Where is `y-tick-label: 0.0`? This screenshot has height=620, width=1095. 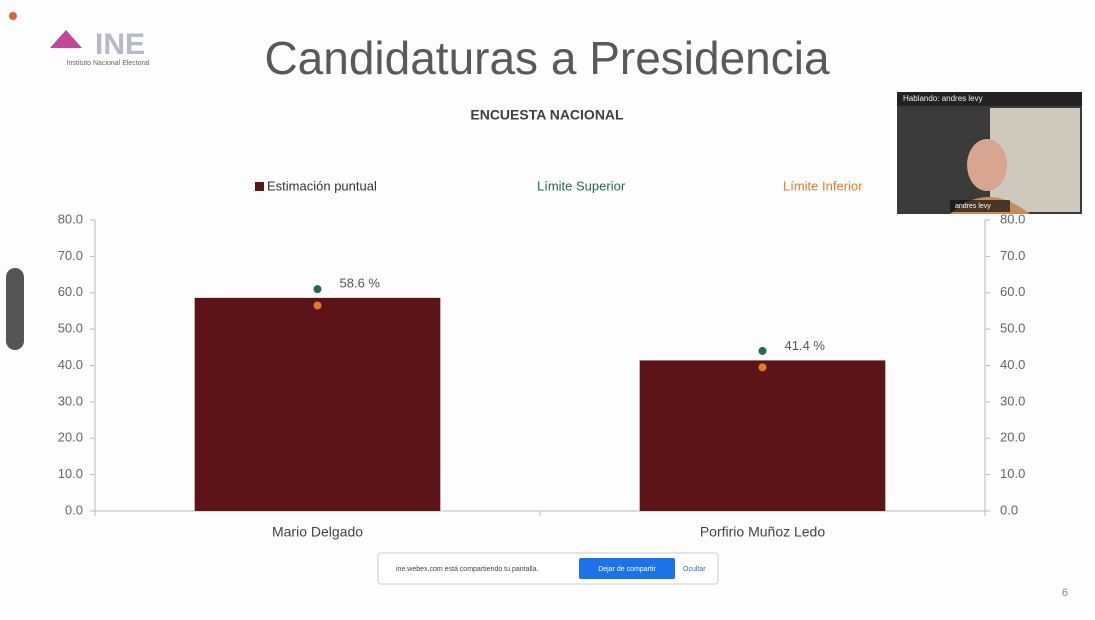 y-tick-label: 0.0 is located at coordinates (74, 509).